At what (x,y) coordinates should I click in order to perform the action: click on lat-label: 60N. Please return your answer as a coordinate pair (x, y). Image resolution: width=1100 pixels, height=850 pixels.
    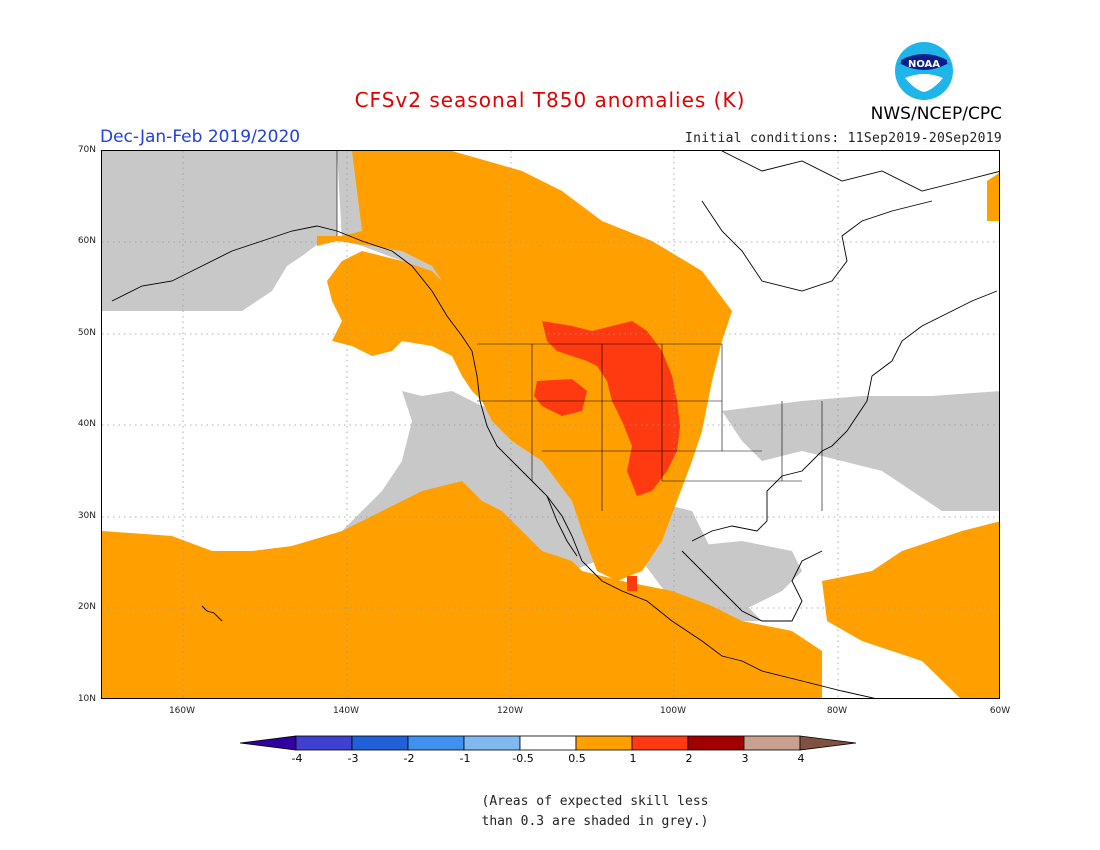
    Looking at the image, I should click on (86, 241).